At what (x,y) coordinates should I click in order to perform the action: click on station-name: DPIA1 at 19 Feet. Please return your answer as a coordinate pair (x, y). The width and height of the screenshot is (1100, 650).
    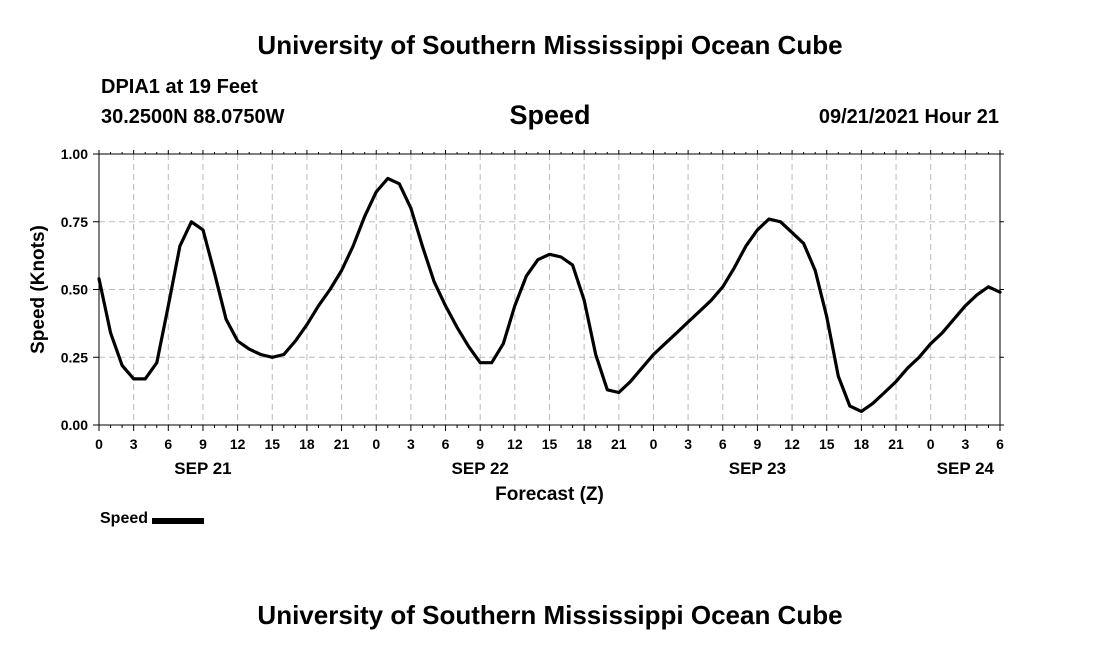
    Looking at the image, I should click on (179, 87).